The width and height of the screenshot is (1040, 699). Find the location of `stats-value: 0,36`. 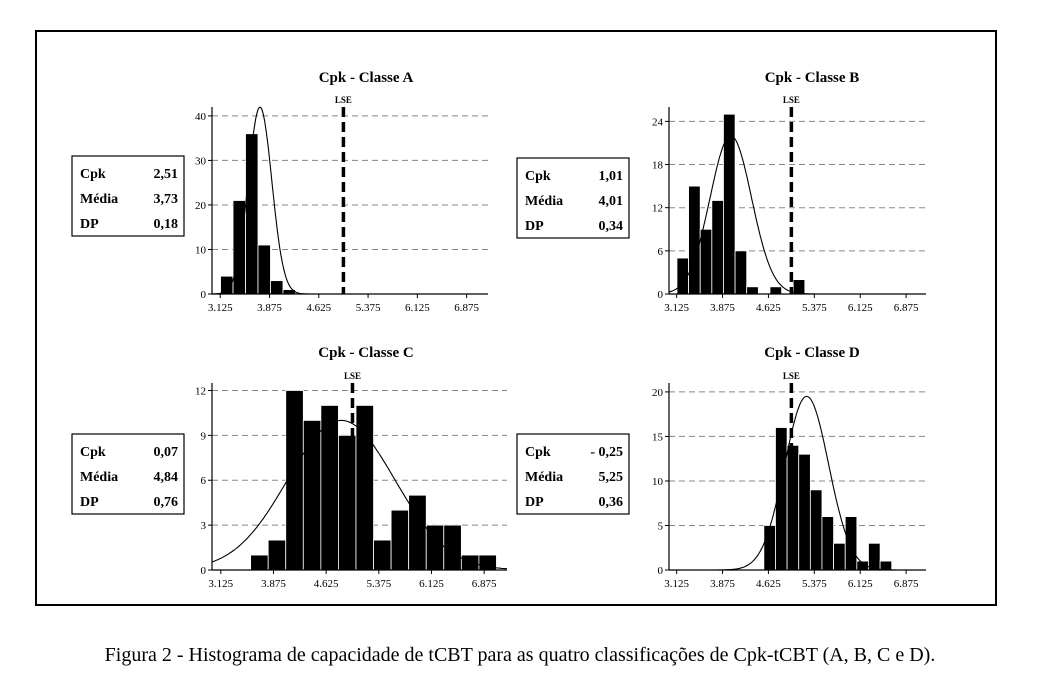

stats-value: 0,36 is located at coordinates (611, 502).